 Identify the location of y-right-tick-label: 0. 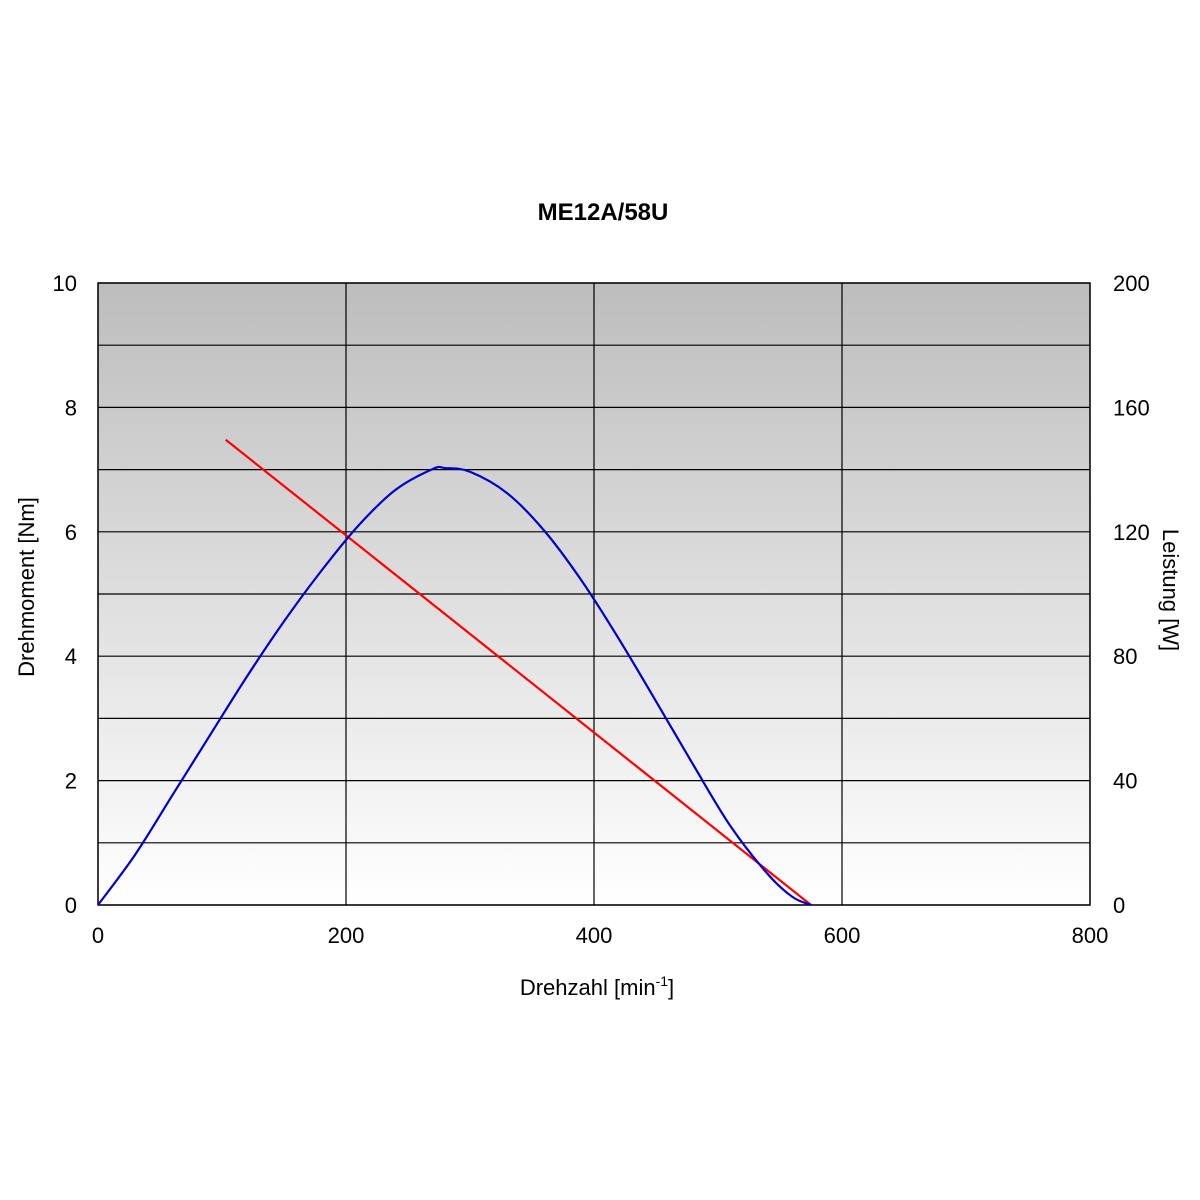
(1119, 905).